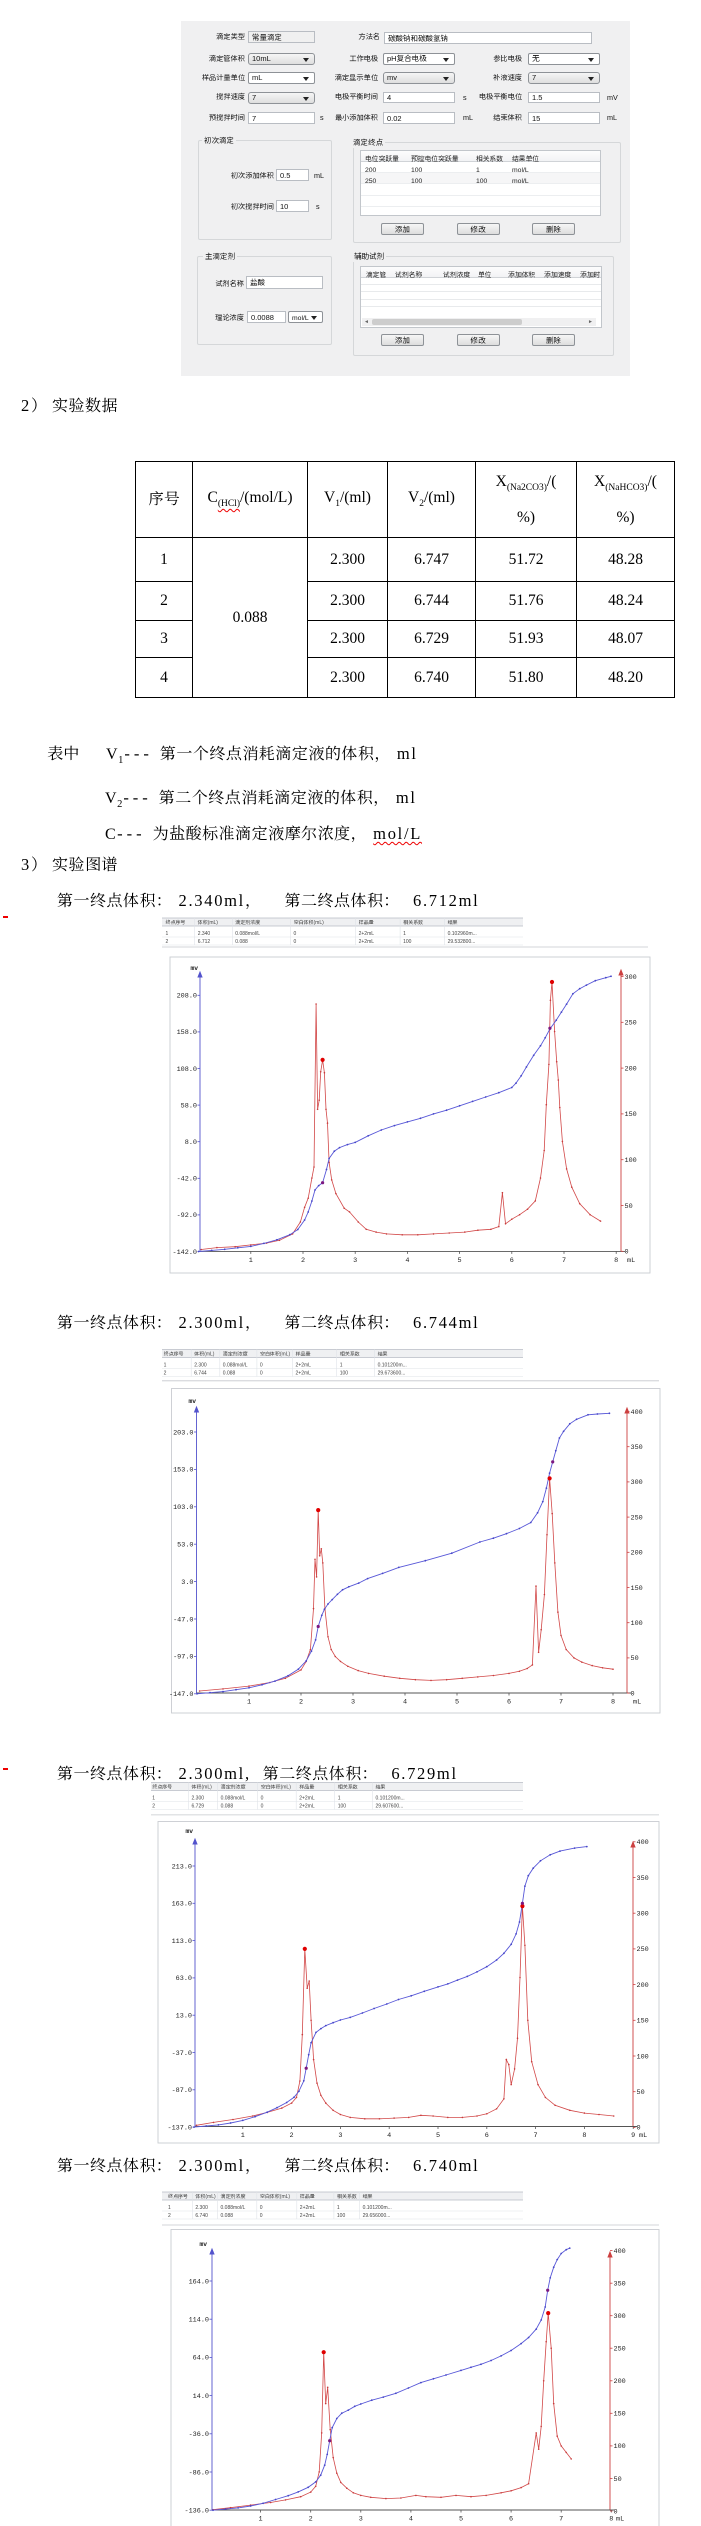 Image resolution: width=701 pixels, height=2526 pixels. Describe the element at coordinates (161, 1786) in the screenshot. I see `svg-text: 终点序号` at that location.